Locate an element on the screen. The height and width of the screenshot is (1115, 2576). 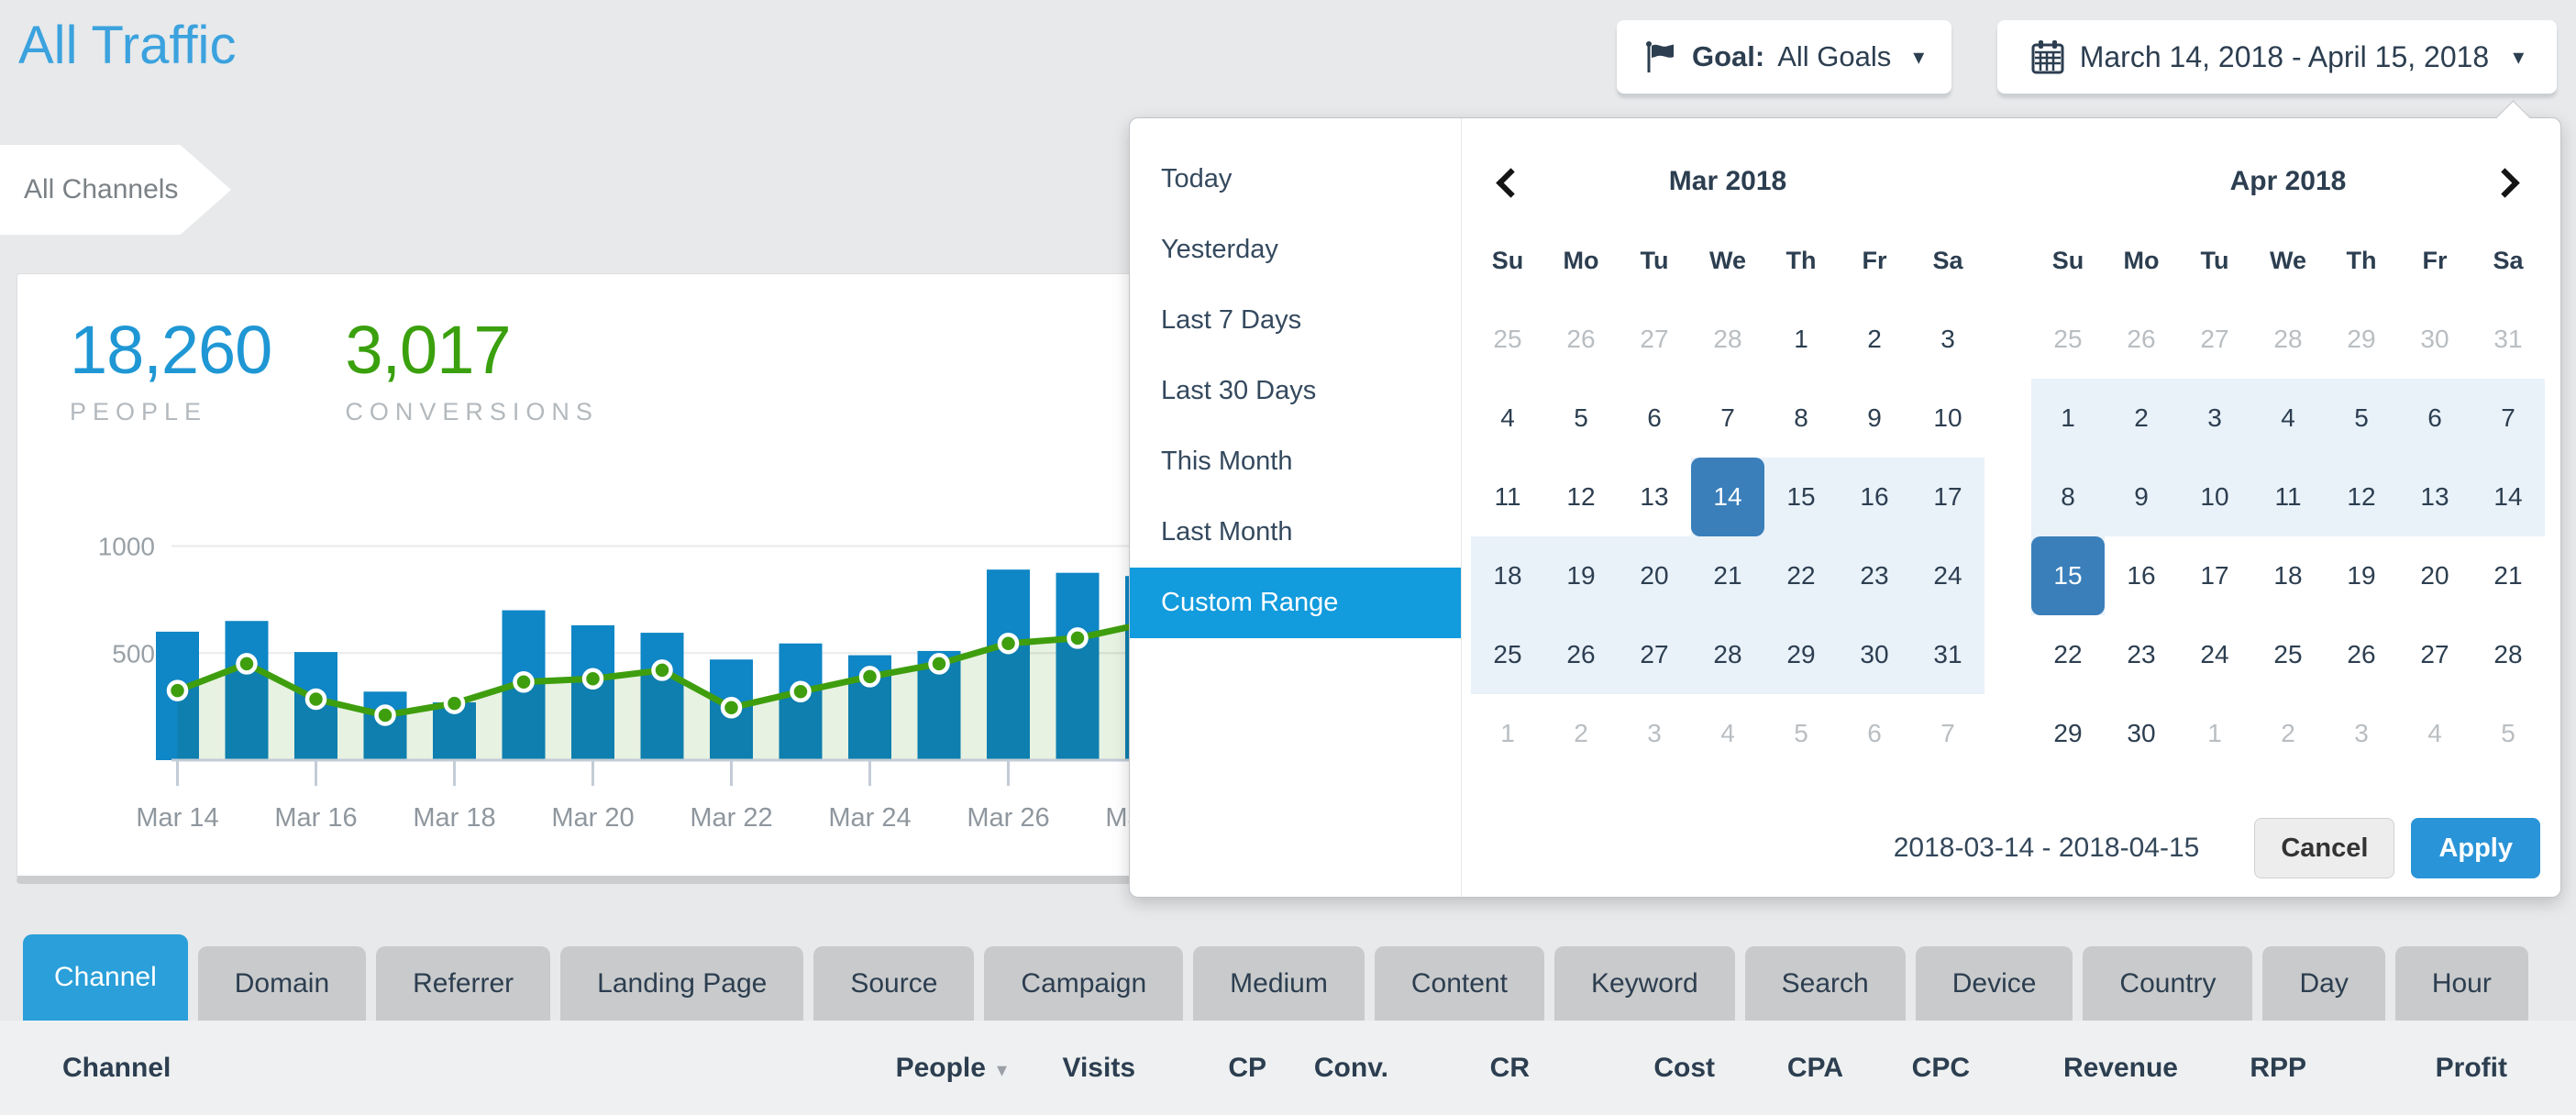
preset-last-30-days: Last 30 Days is located at coordinates (1239, 390).